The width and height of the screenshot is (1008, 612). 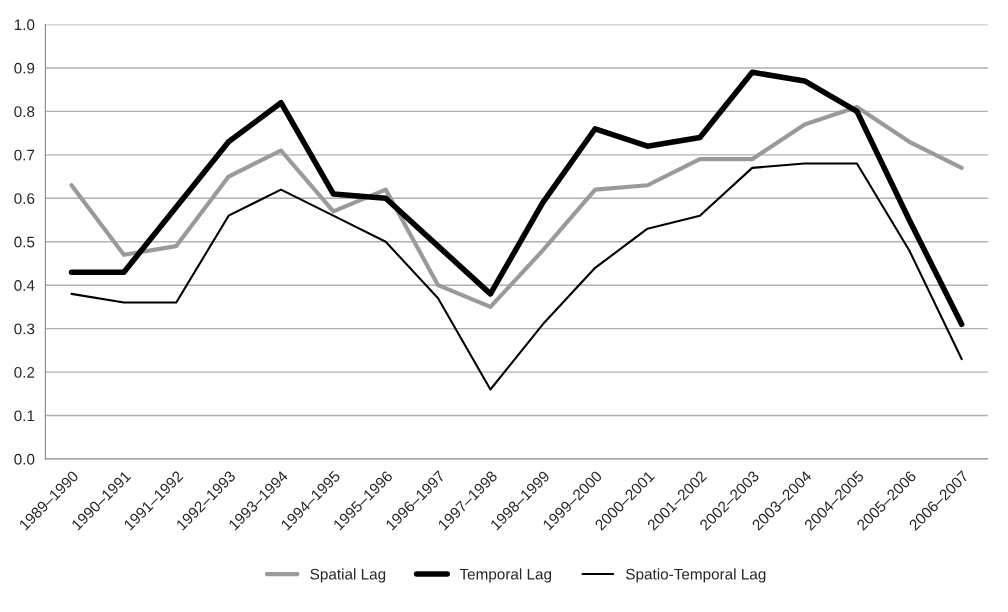 I want to click on y-tick-label: 0.4, so click(x=24, y=285).